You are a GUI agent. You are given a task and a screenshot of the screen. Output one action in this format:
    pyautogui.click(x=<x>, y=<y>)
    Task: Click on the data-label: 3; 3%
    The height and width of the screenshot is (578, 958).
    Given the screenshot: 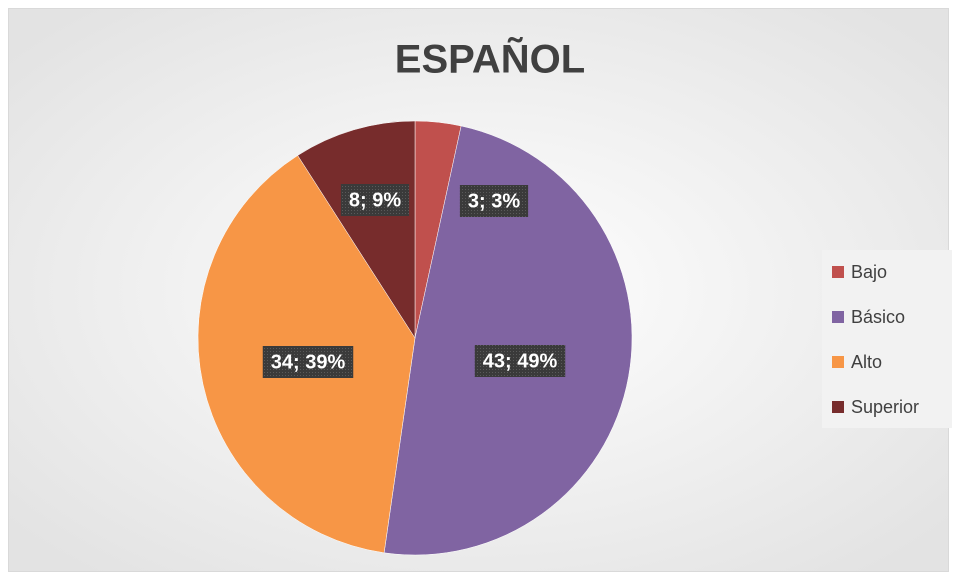 What is the action you would take?
    pyautogui.click(x=494, y=201)
    